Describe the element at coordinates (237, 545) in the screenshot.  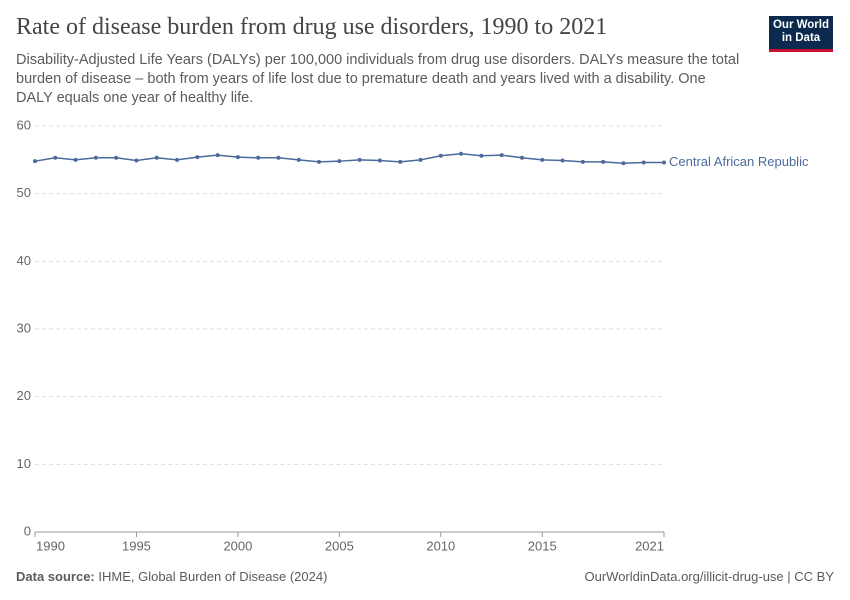
I see `x-tick-label: 2000` at that location.